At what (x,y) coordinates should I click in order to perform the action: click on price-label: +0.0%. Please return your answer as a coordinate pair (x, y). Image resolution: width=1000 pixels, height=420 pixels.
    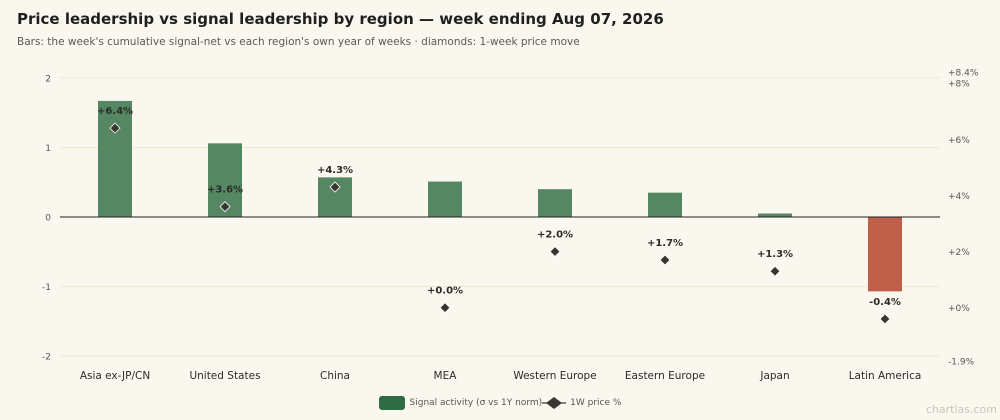
    Looking at the image, I should click on (445, 291).